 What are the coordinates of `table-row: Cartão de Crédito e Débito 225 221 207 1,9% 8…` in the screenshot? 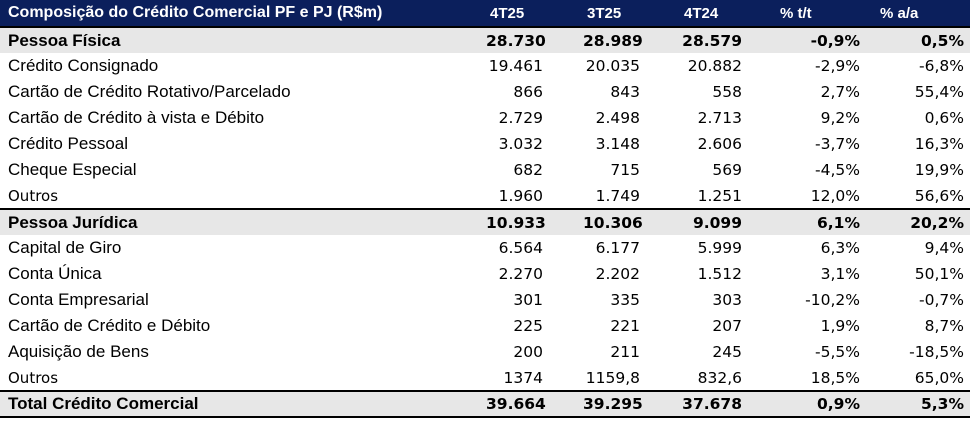 It's located at (485, 326).